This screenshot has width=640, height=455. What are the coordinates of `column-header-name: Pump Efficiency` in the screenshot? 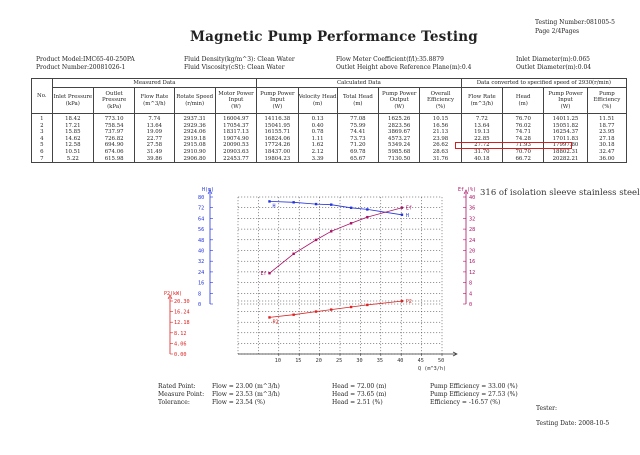 It's located at (607, 97).